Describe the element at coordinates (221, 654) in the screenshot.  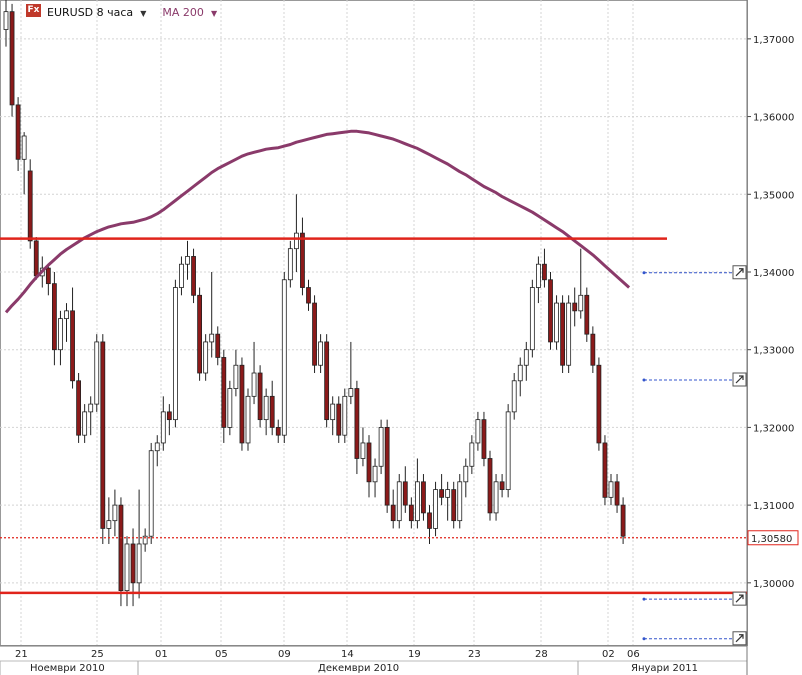
I see `x-tick-label: 05` at that location.